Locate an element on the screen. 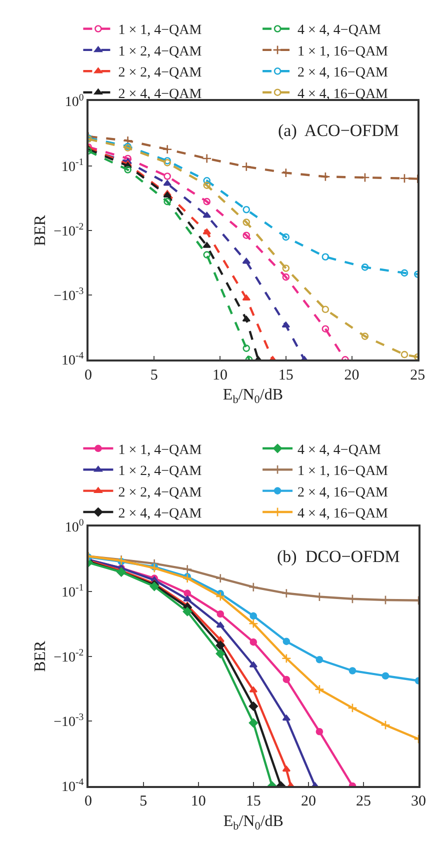 This screenshot has width=444, height=849. annotation: (b) DCO−OFDM is located at coordinates (338, 556).